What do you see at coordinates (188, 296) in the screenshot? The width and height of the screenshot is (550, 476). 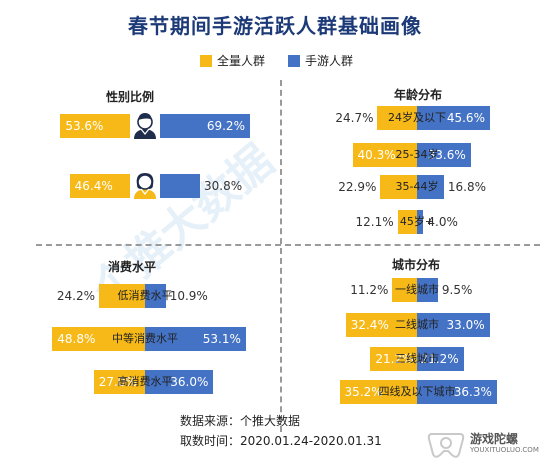 I see `value-label-mobile: 10.9%` at bounding box center [188, 296].